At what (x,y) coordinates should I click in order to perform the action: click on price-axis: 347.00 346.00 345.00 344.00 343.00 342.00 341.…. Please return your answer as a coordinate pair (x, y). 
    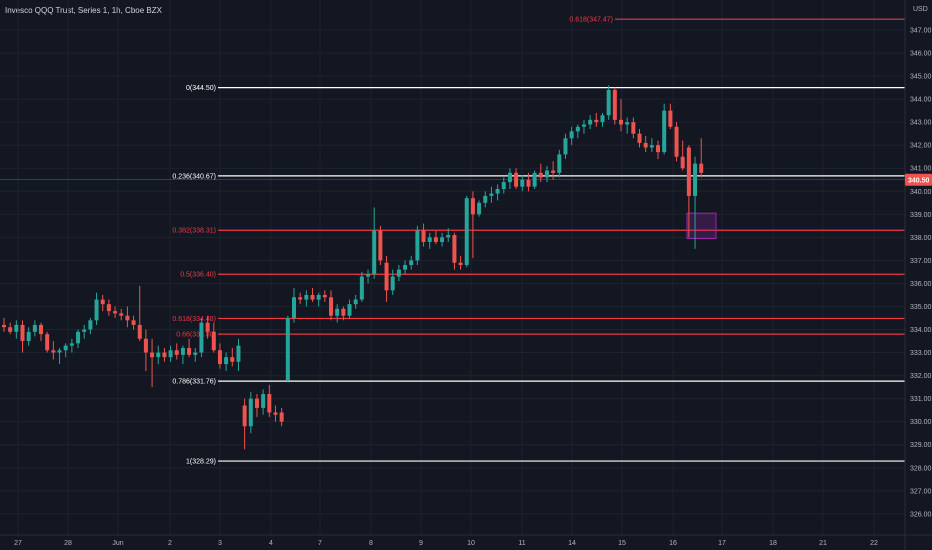
    Looking at the image, I should click on (918, 275).